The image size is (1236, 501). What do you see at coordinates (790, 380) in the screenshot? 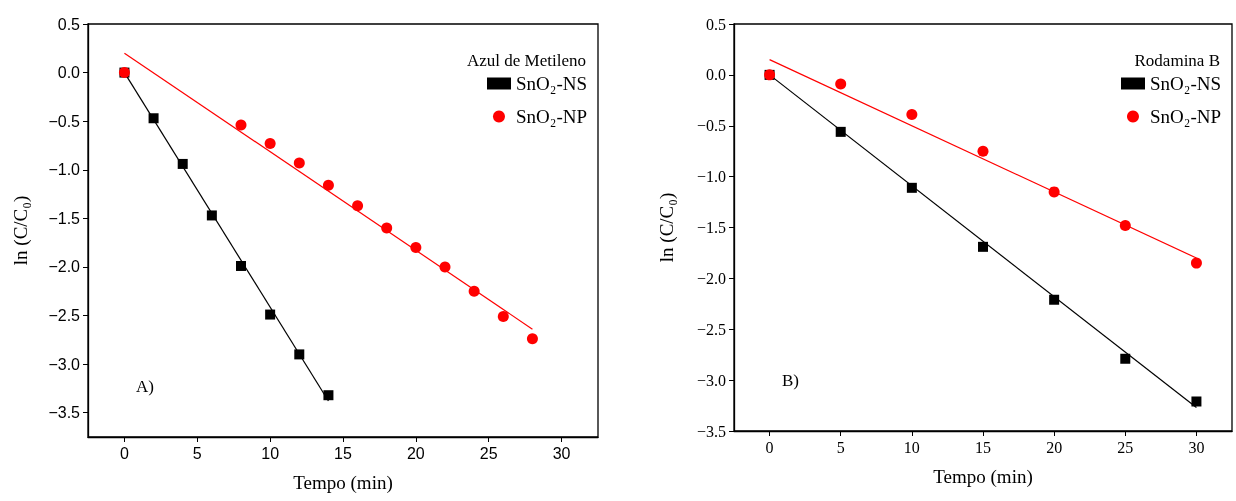
I see `annotation: B)` at bounding box center [790, 380].